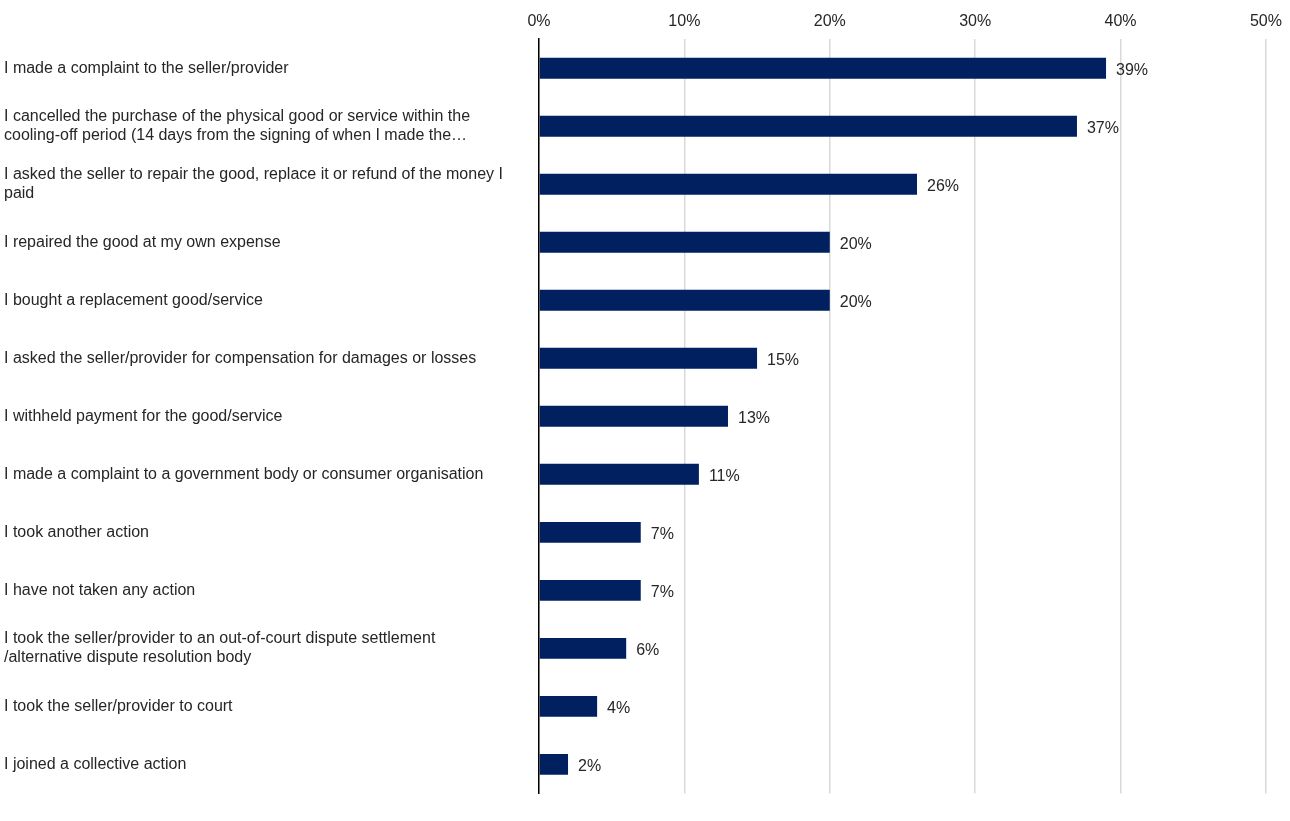 The image size is (1290, 821). What do you see at coordinates (975, 21) in the screenshot?
I see `x-tick-label: 30%` at bounding box center [975, 21].